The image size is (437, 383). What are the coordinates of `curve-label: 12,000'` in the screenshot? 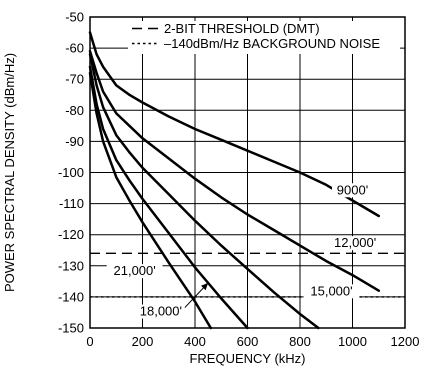 It's located at (355, 242).